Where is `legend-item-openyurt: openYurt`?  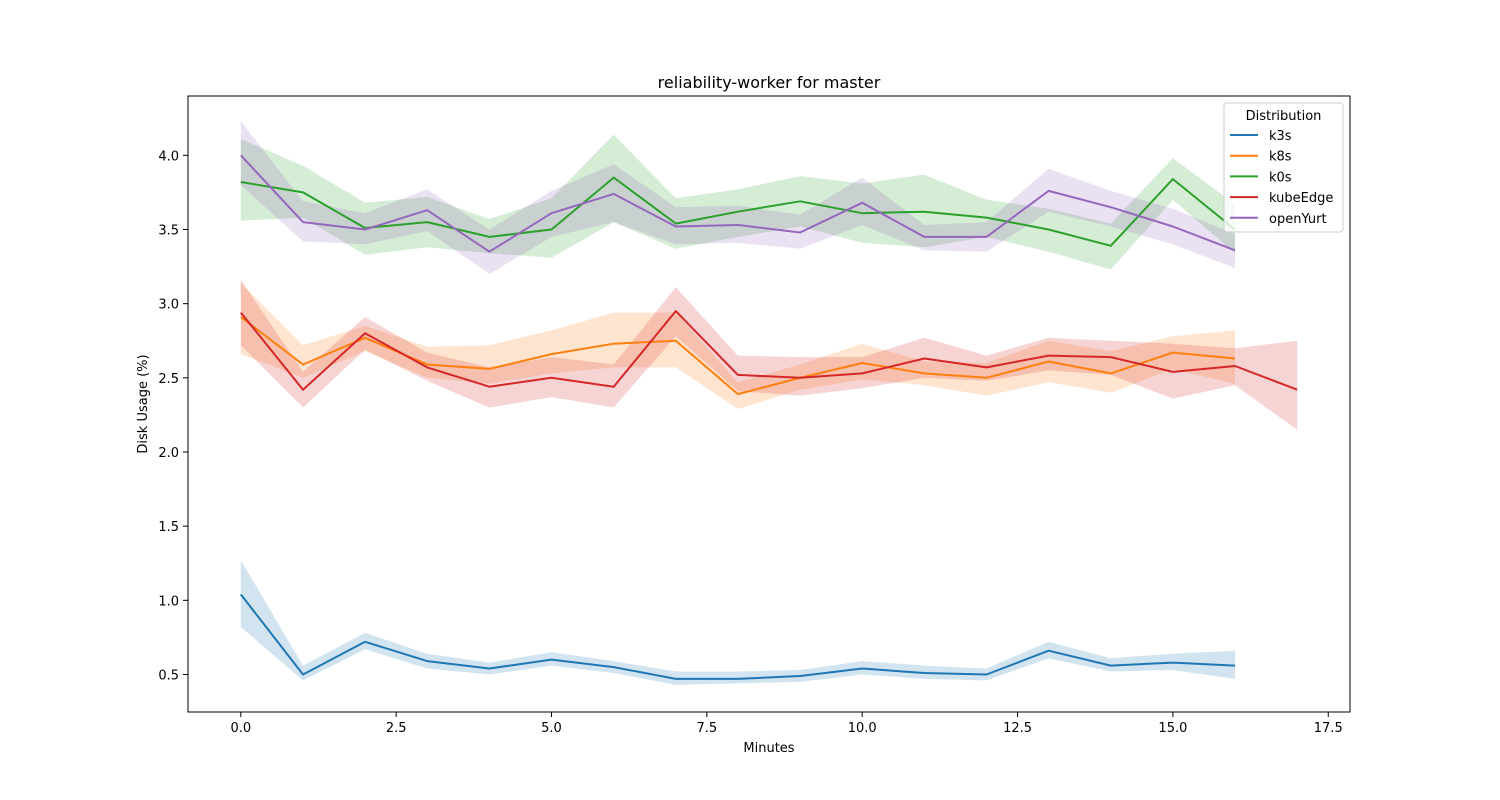
legend-item-openyurt: openYurt is located at coordinates (1278, 219).